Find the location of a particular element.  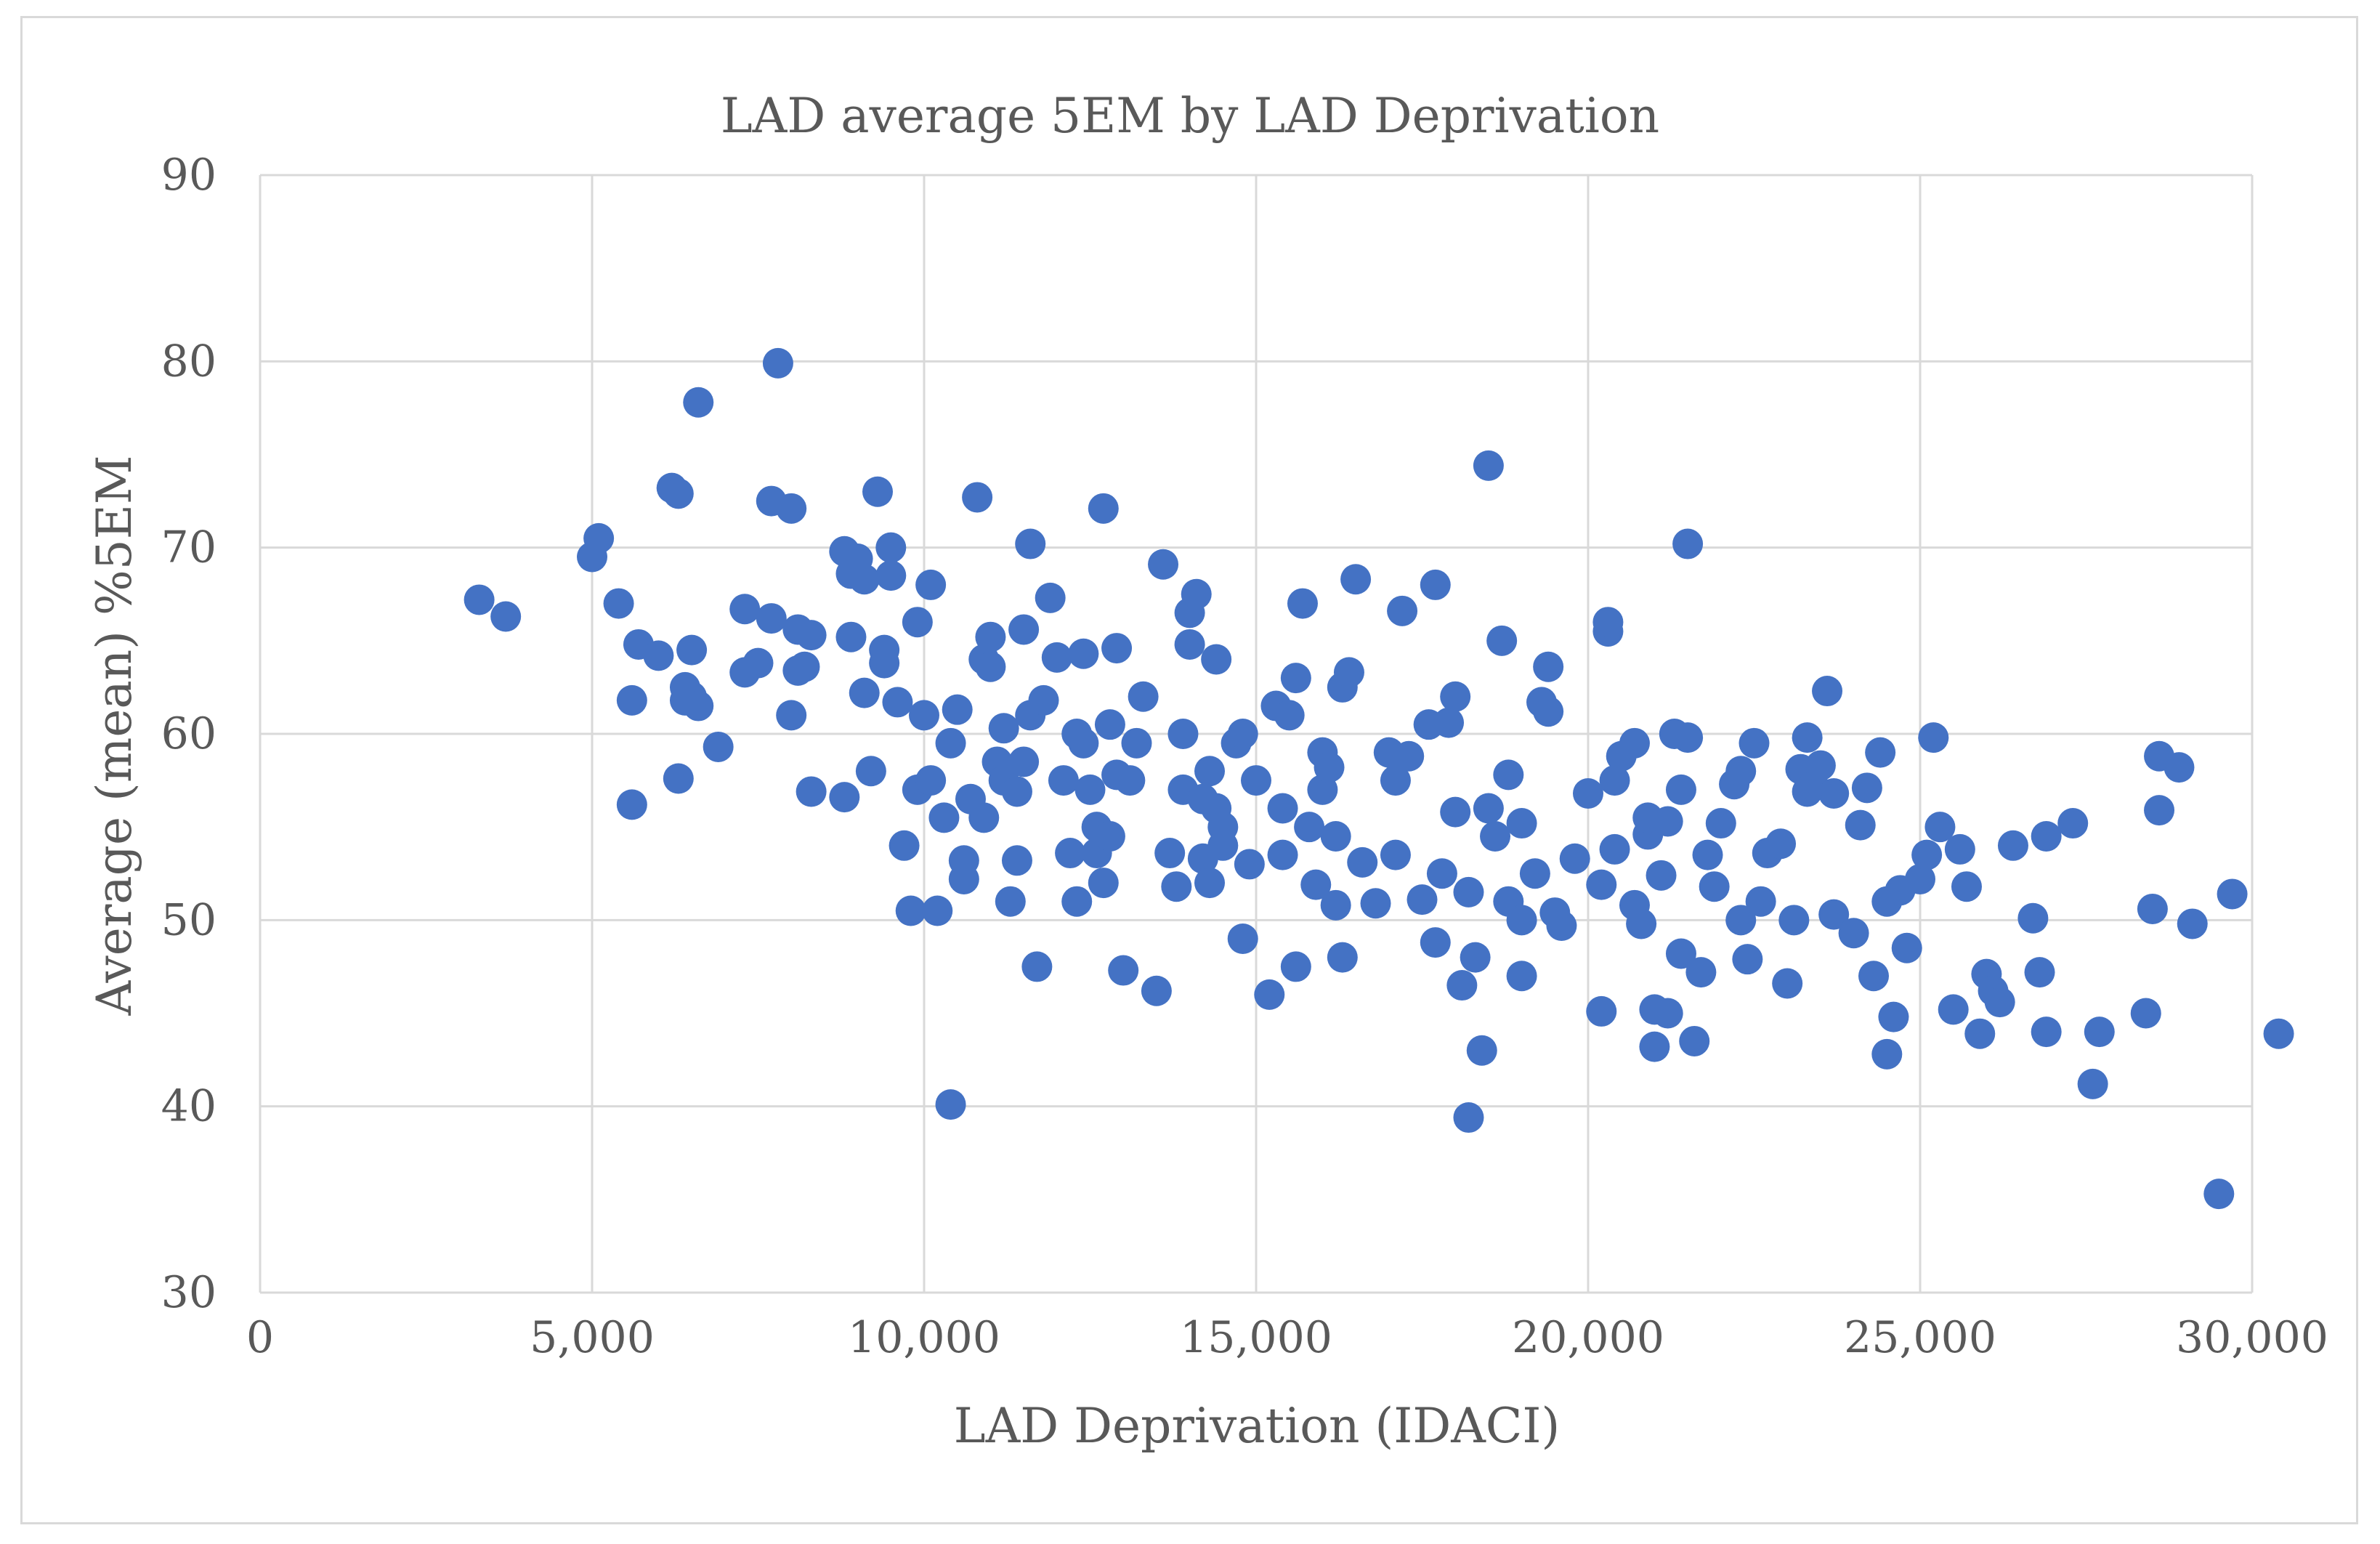

y-axis-label: Average (mean) %5EM is located at coordinates (114, 736).